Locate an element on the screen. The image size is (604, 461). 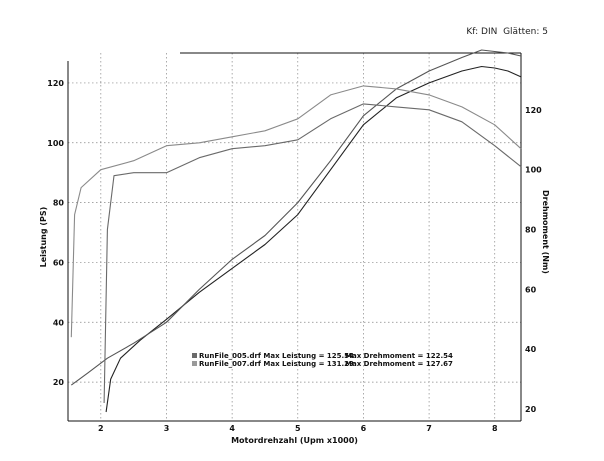
x-tick-label: 8 is located at coordinates (495, 428).